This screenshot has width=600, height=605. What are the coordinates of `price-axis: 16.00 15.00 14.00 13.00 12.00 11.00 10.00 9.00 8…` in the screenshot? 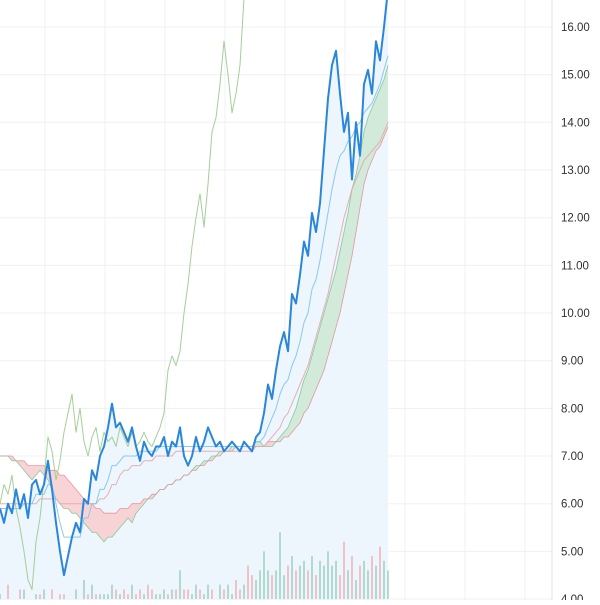 It's located at (570, 302).